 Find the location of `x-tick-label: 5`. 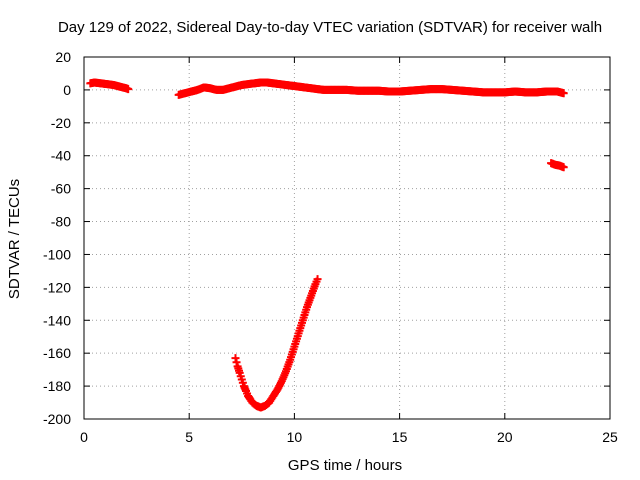

x-tick-label: 5 is located at coordinates (189, 437).